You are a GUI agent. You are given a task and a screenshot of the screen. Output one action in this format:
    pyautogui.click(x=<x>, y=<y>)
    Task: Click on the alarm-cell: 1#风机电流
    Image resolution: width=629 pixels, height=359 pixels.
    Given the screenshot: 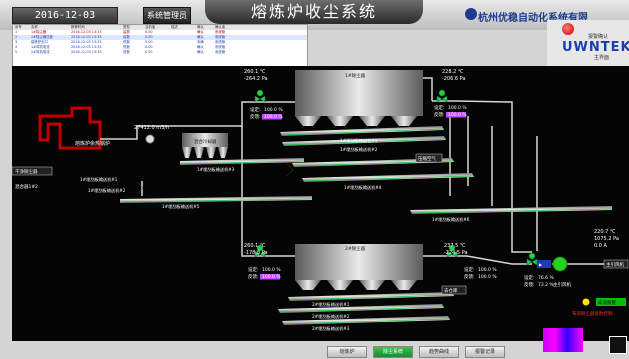 What is the action you would take?
    pyautogui.click(x=40, y=47)
    